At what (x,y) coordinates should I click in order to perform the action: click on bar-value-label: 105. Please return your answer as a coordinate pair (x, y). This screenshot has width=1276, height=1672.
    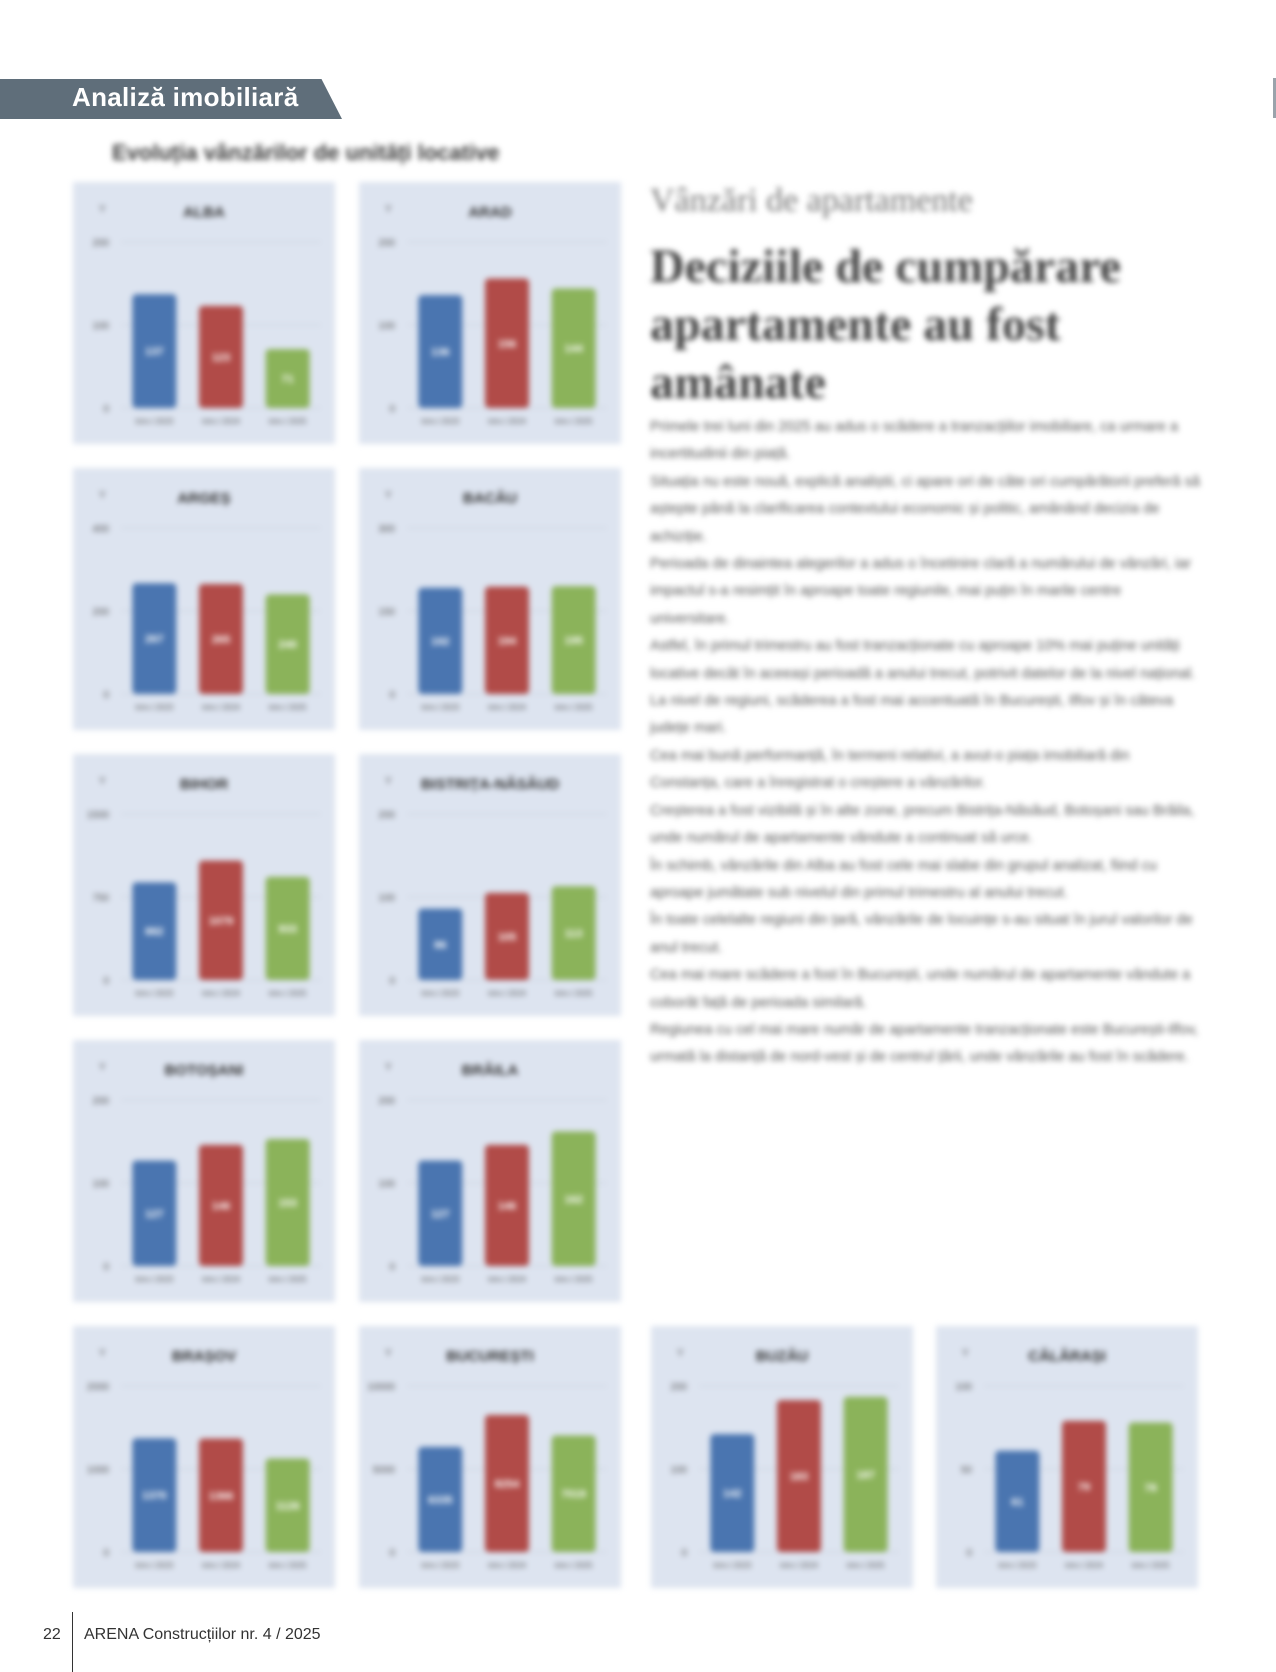
    Looking at the image, I should click on (507, 937).